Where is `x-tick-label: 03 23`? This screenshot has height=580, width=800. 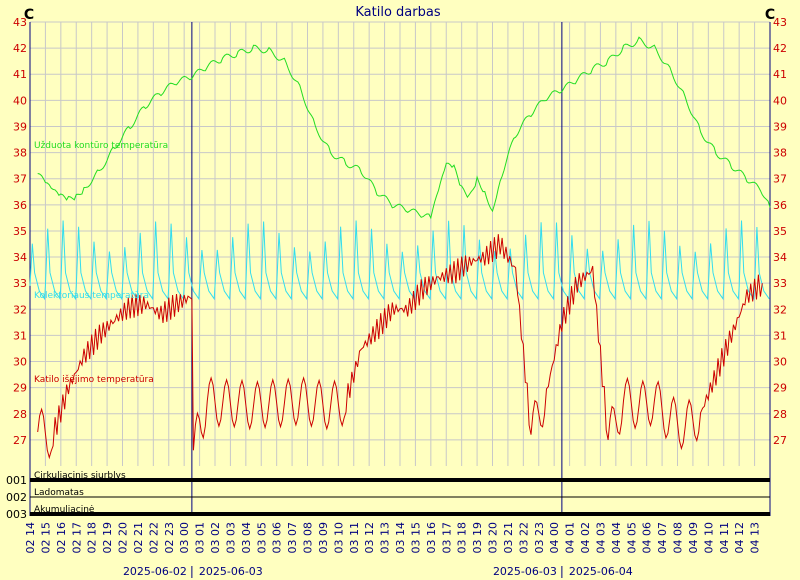
x-tick-label: 03 23 is located at coordinates (539, 538).